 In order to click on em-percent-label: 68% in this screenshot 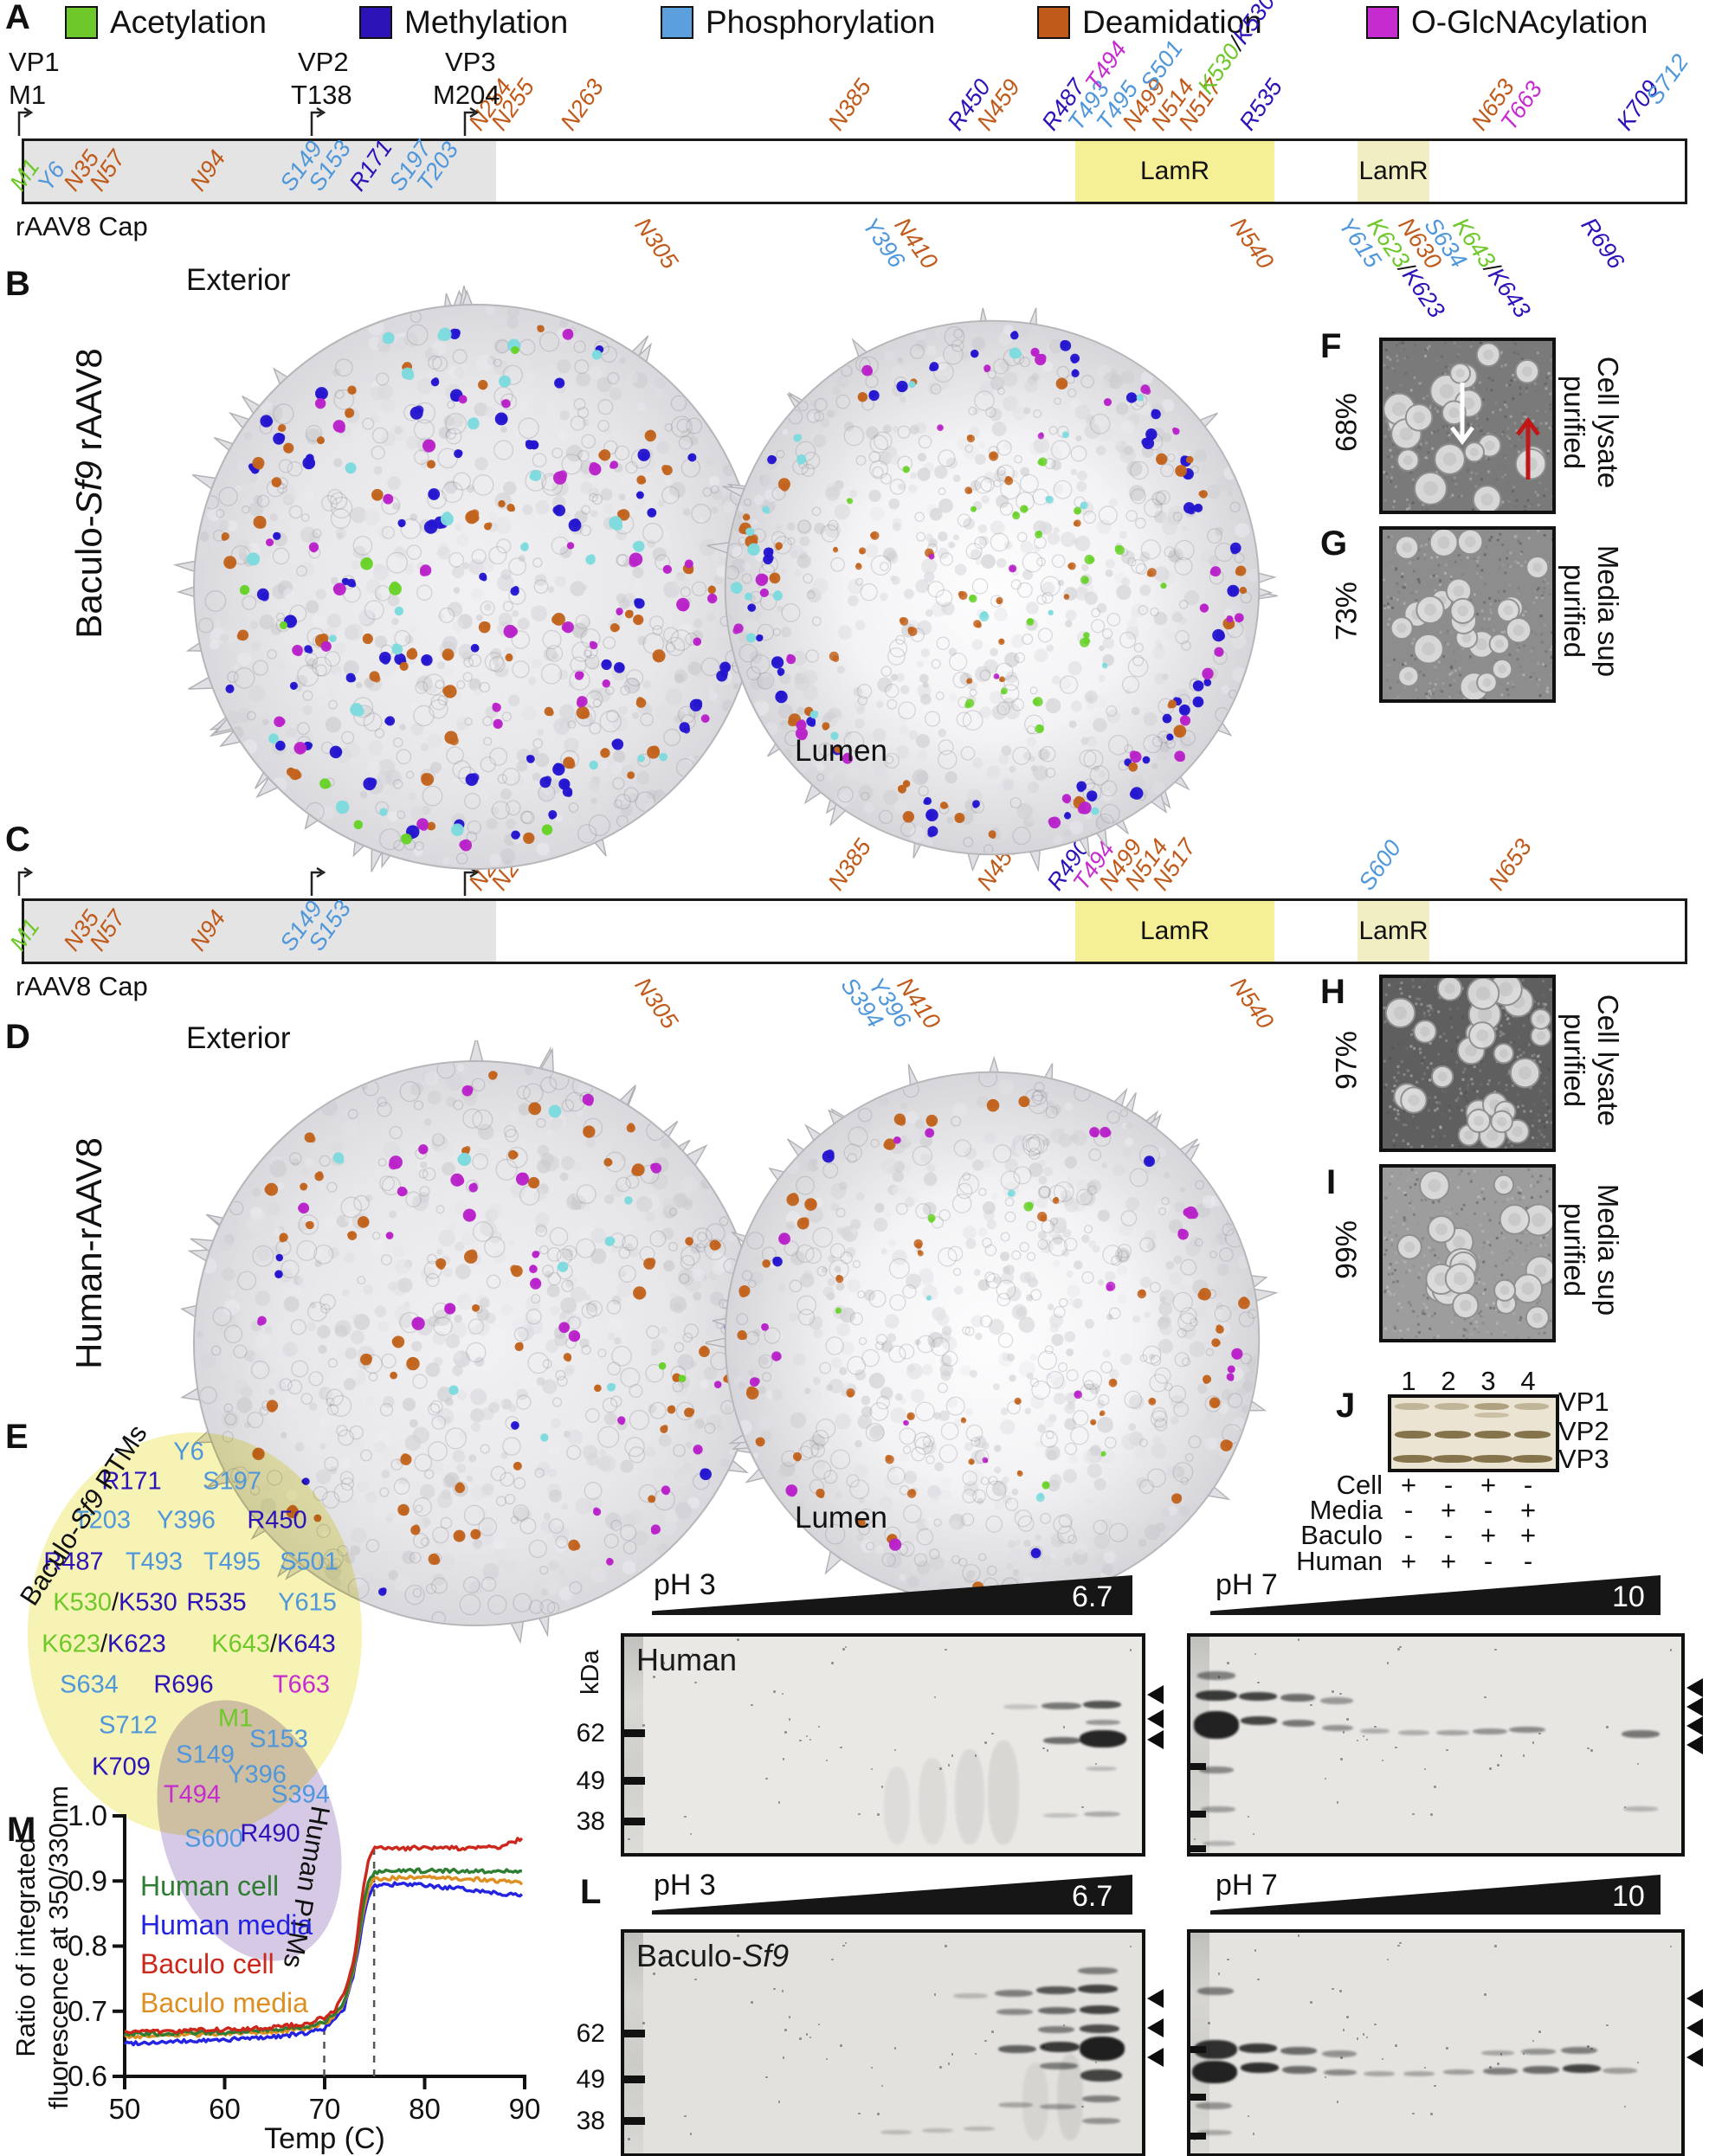, I will do `click(1347, 422)`.